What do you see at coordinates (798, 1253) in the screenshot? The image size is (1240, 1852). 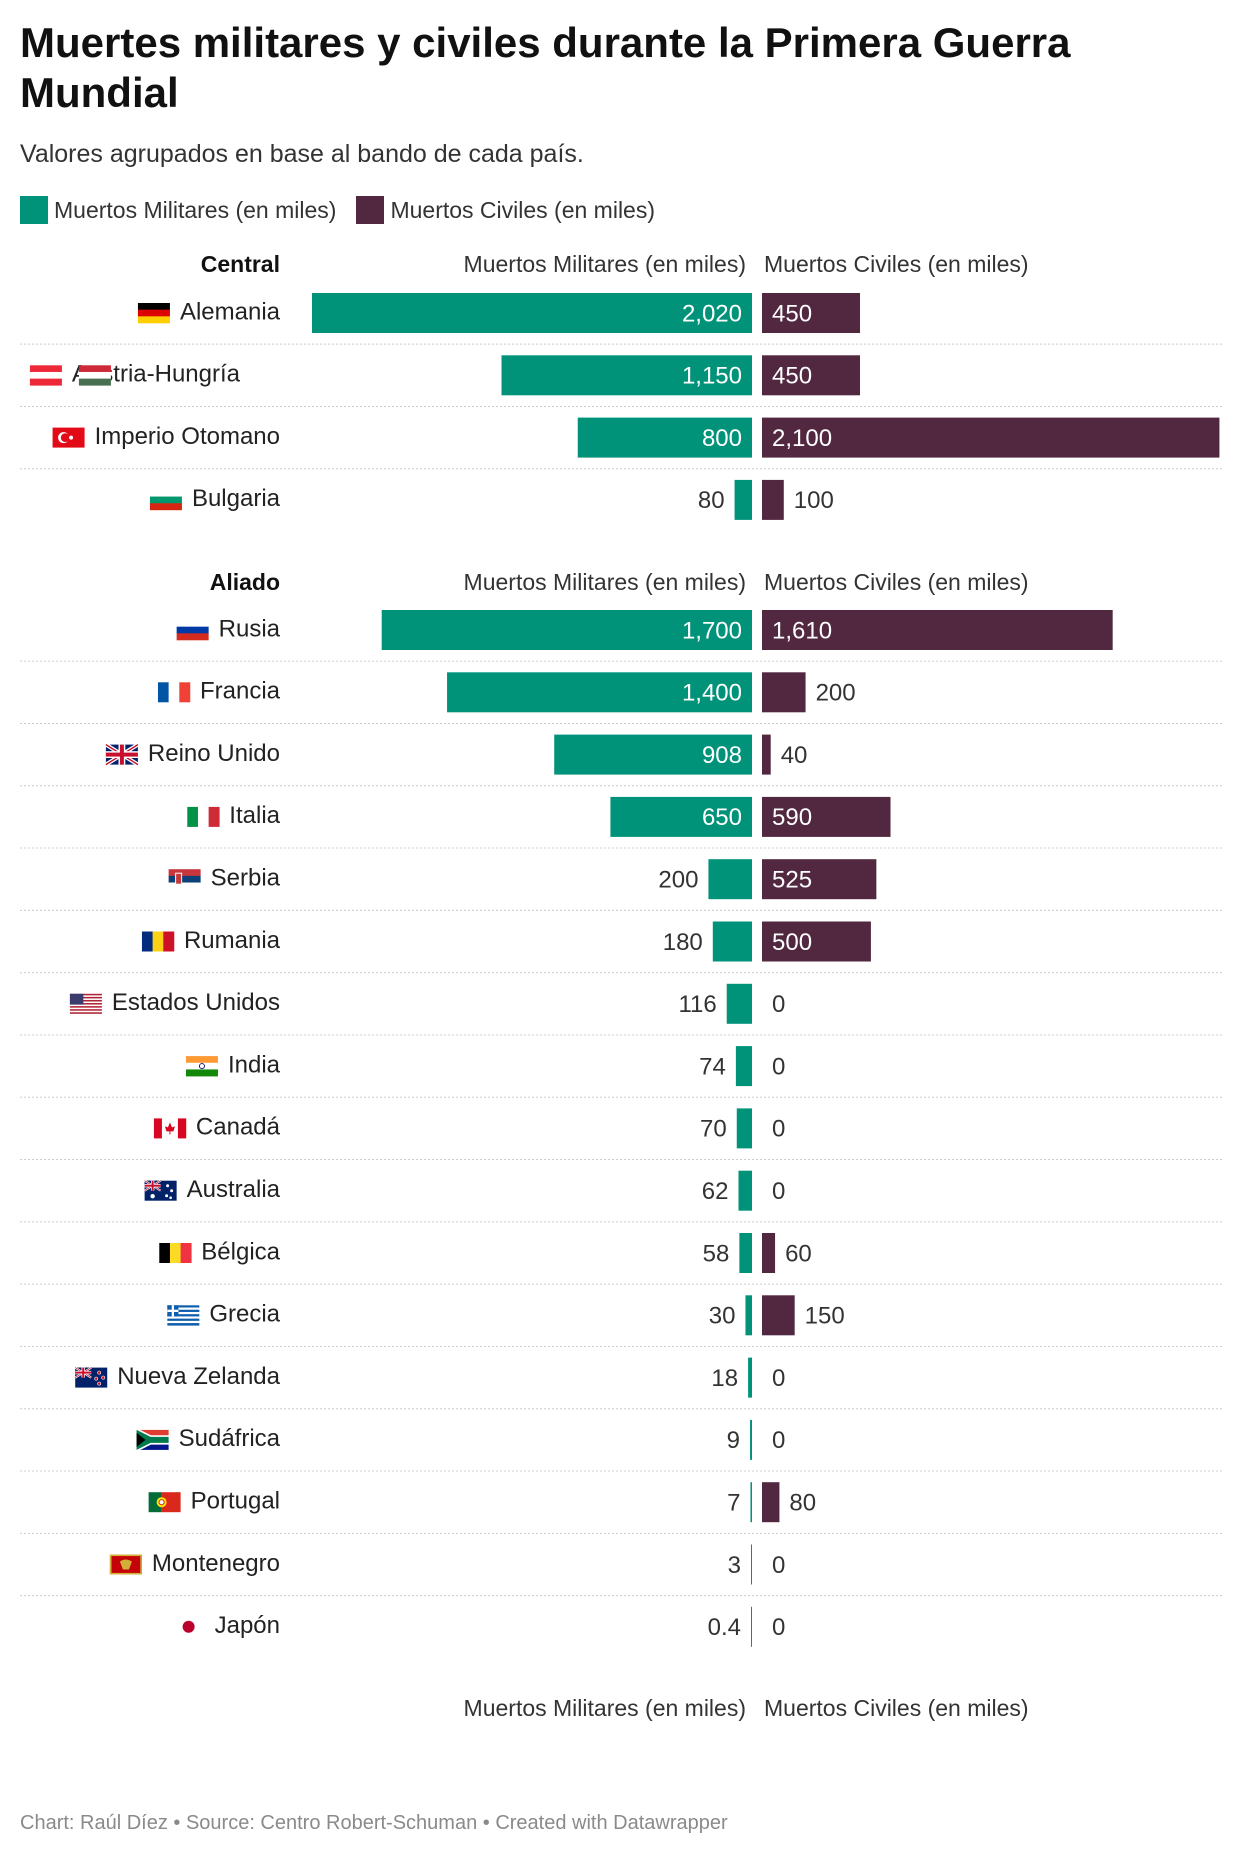 I see `value-label-civilian: 60` at bounding box center [798, 1253].